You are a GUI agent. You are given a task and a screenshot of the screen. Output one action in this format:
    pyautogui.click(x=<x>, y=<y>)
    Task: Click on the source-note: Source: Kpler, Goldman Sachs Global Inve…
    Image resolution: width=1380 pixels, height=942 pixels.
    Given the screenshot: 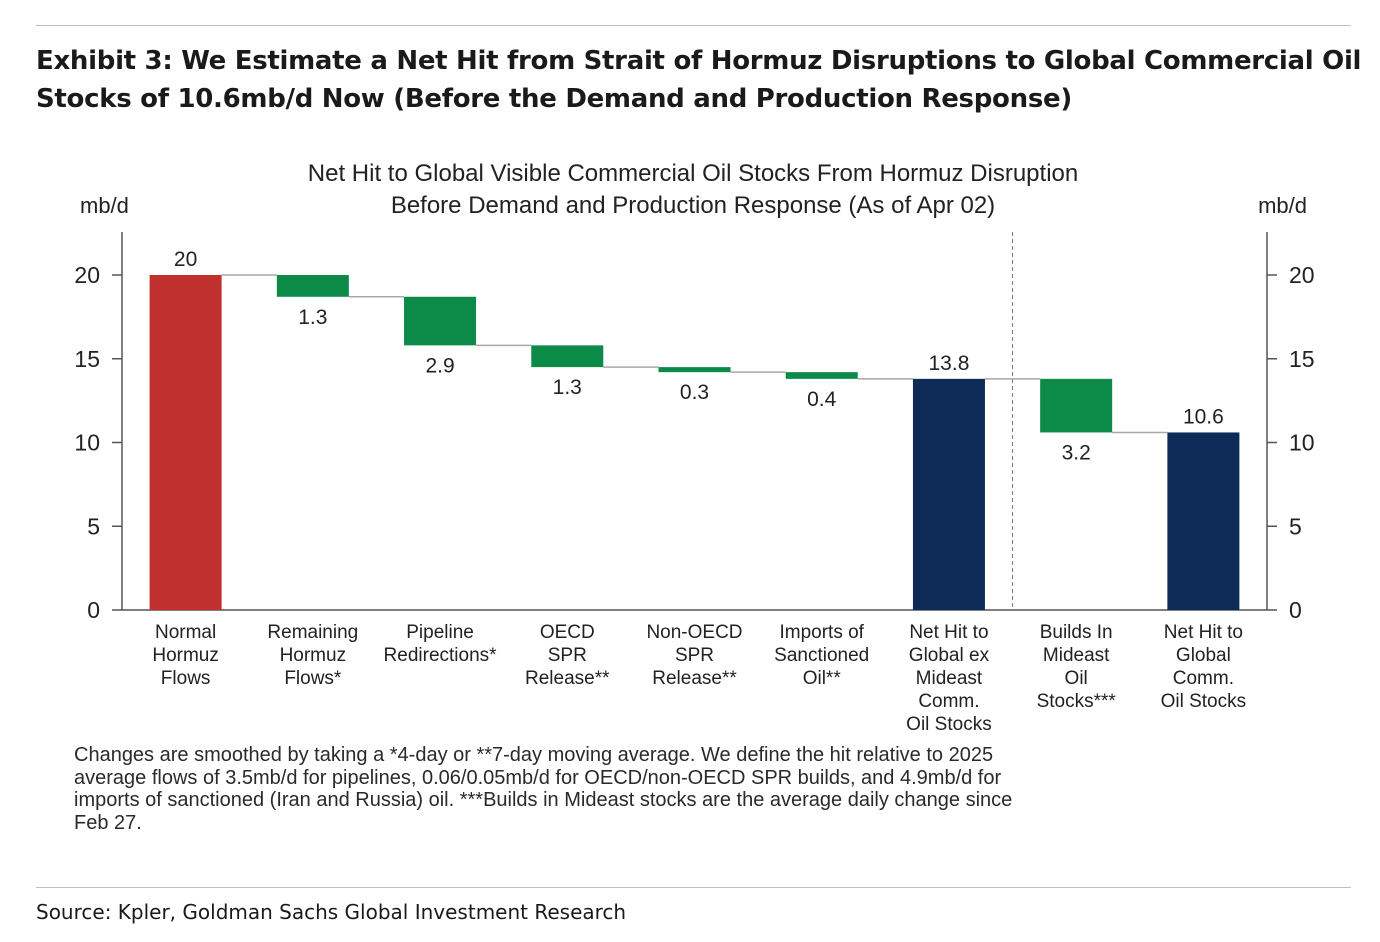 What is the action you would take?
    pyautogui.click(x=331, y=912)
    